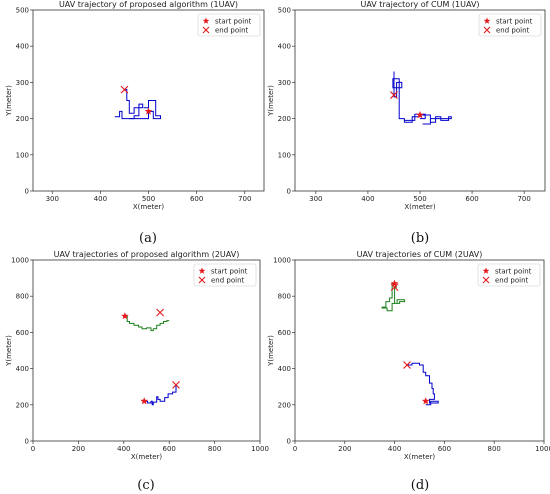 Image resolution: width=550 pixels, height=494 pixels. I want to click on panel-caption: (a), so click(148, 238).